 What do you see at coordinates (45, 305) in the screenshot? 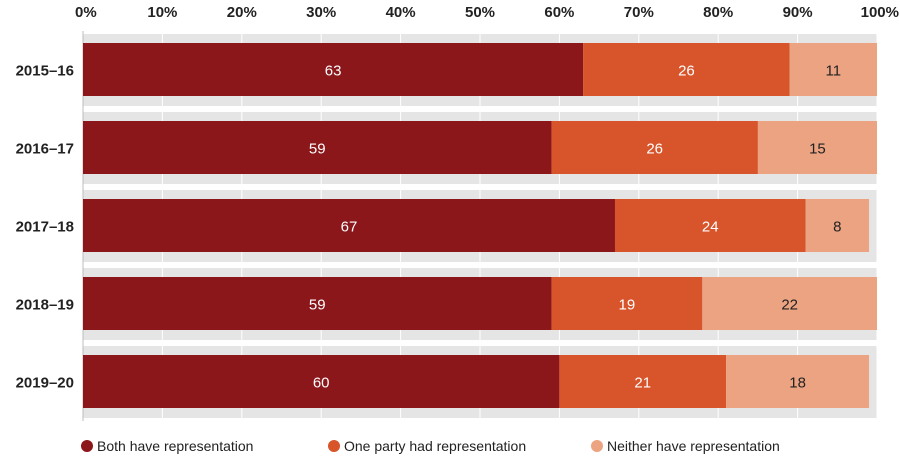
I see `category-label: 2018–19` at bounding box center [45, 305].